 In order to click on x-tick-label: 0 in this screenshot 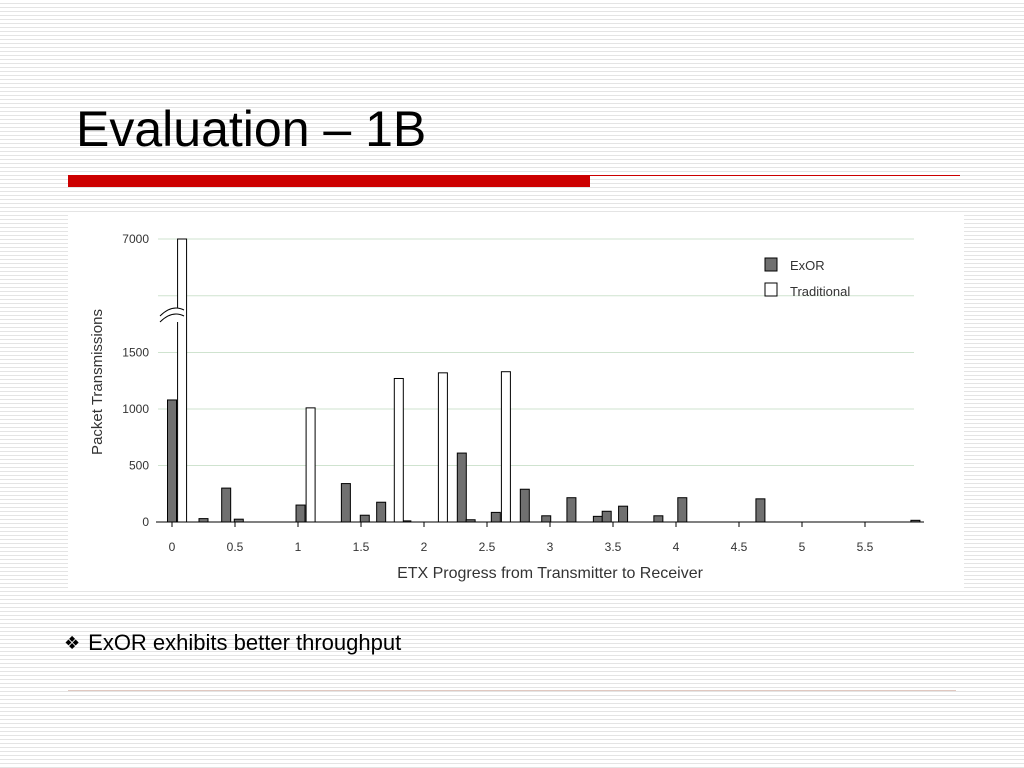, I will do `click(172, 547)`.